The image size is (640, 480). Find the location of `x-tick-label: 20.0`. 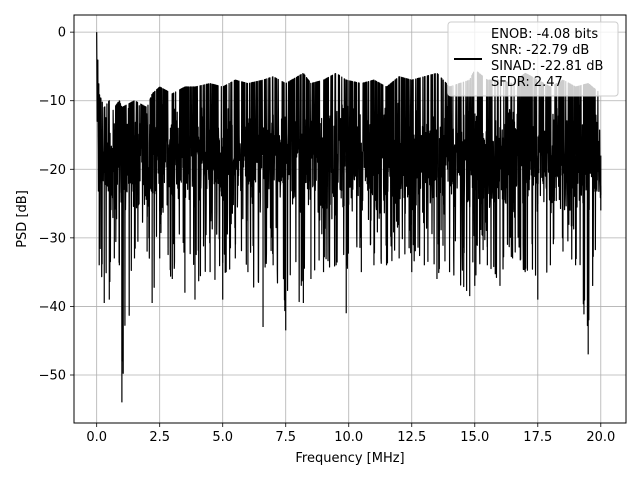

x-tick-label: 20.0 is located at coordinates (600, 437).